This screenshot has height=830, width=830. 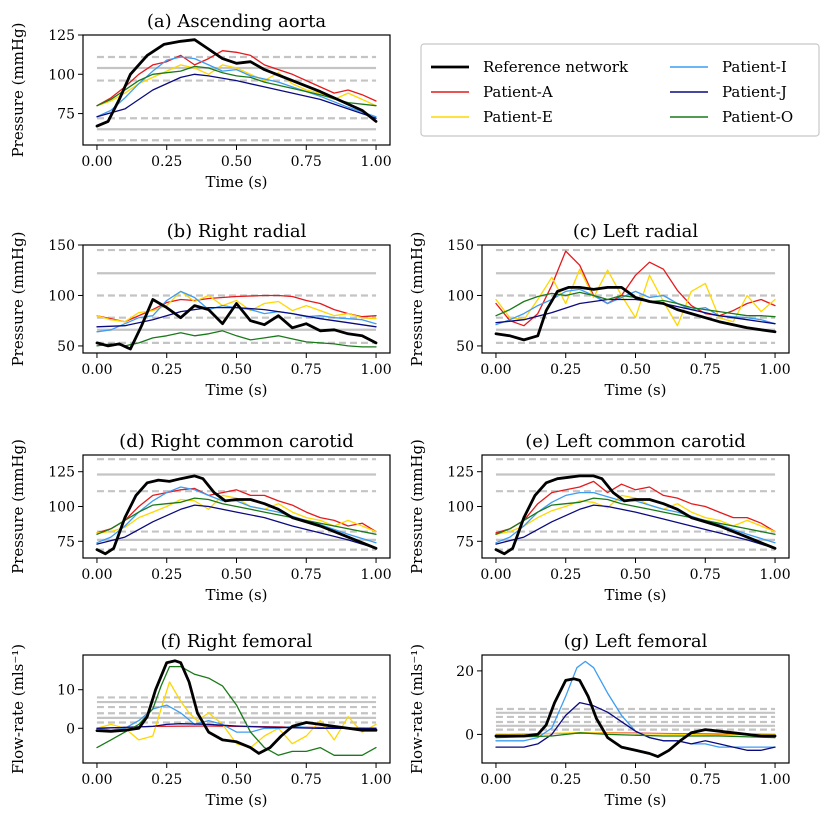 I want to click on legend-label: Patient-I, so click(x=754, y=67).